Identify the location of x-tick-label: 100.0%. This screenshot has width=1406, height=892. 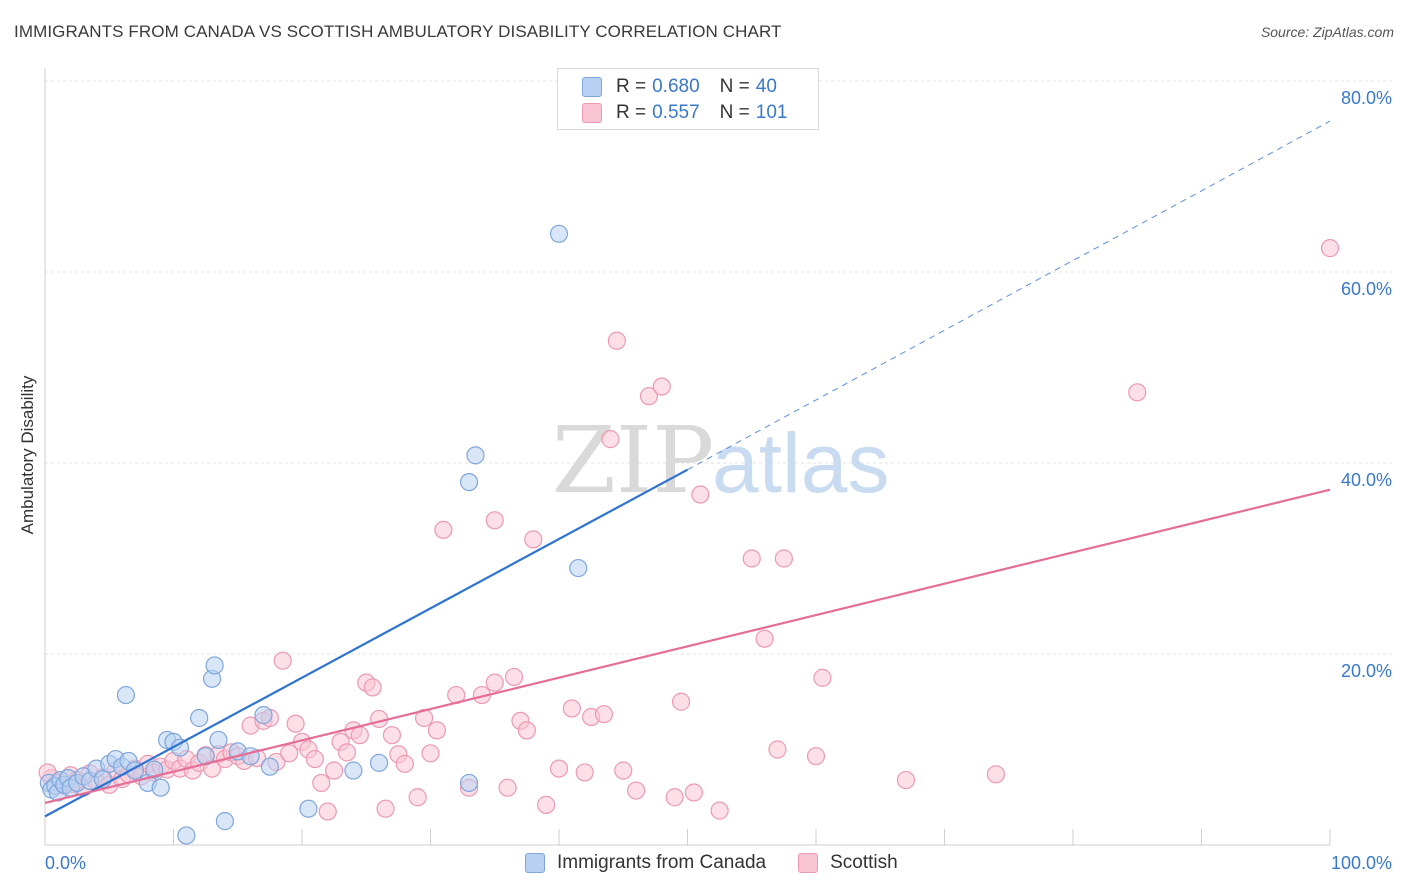
(1361, 863).